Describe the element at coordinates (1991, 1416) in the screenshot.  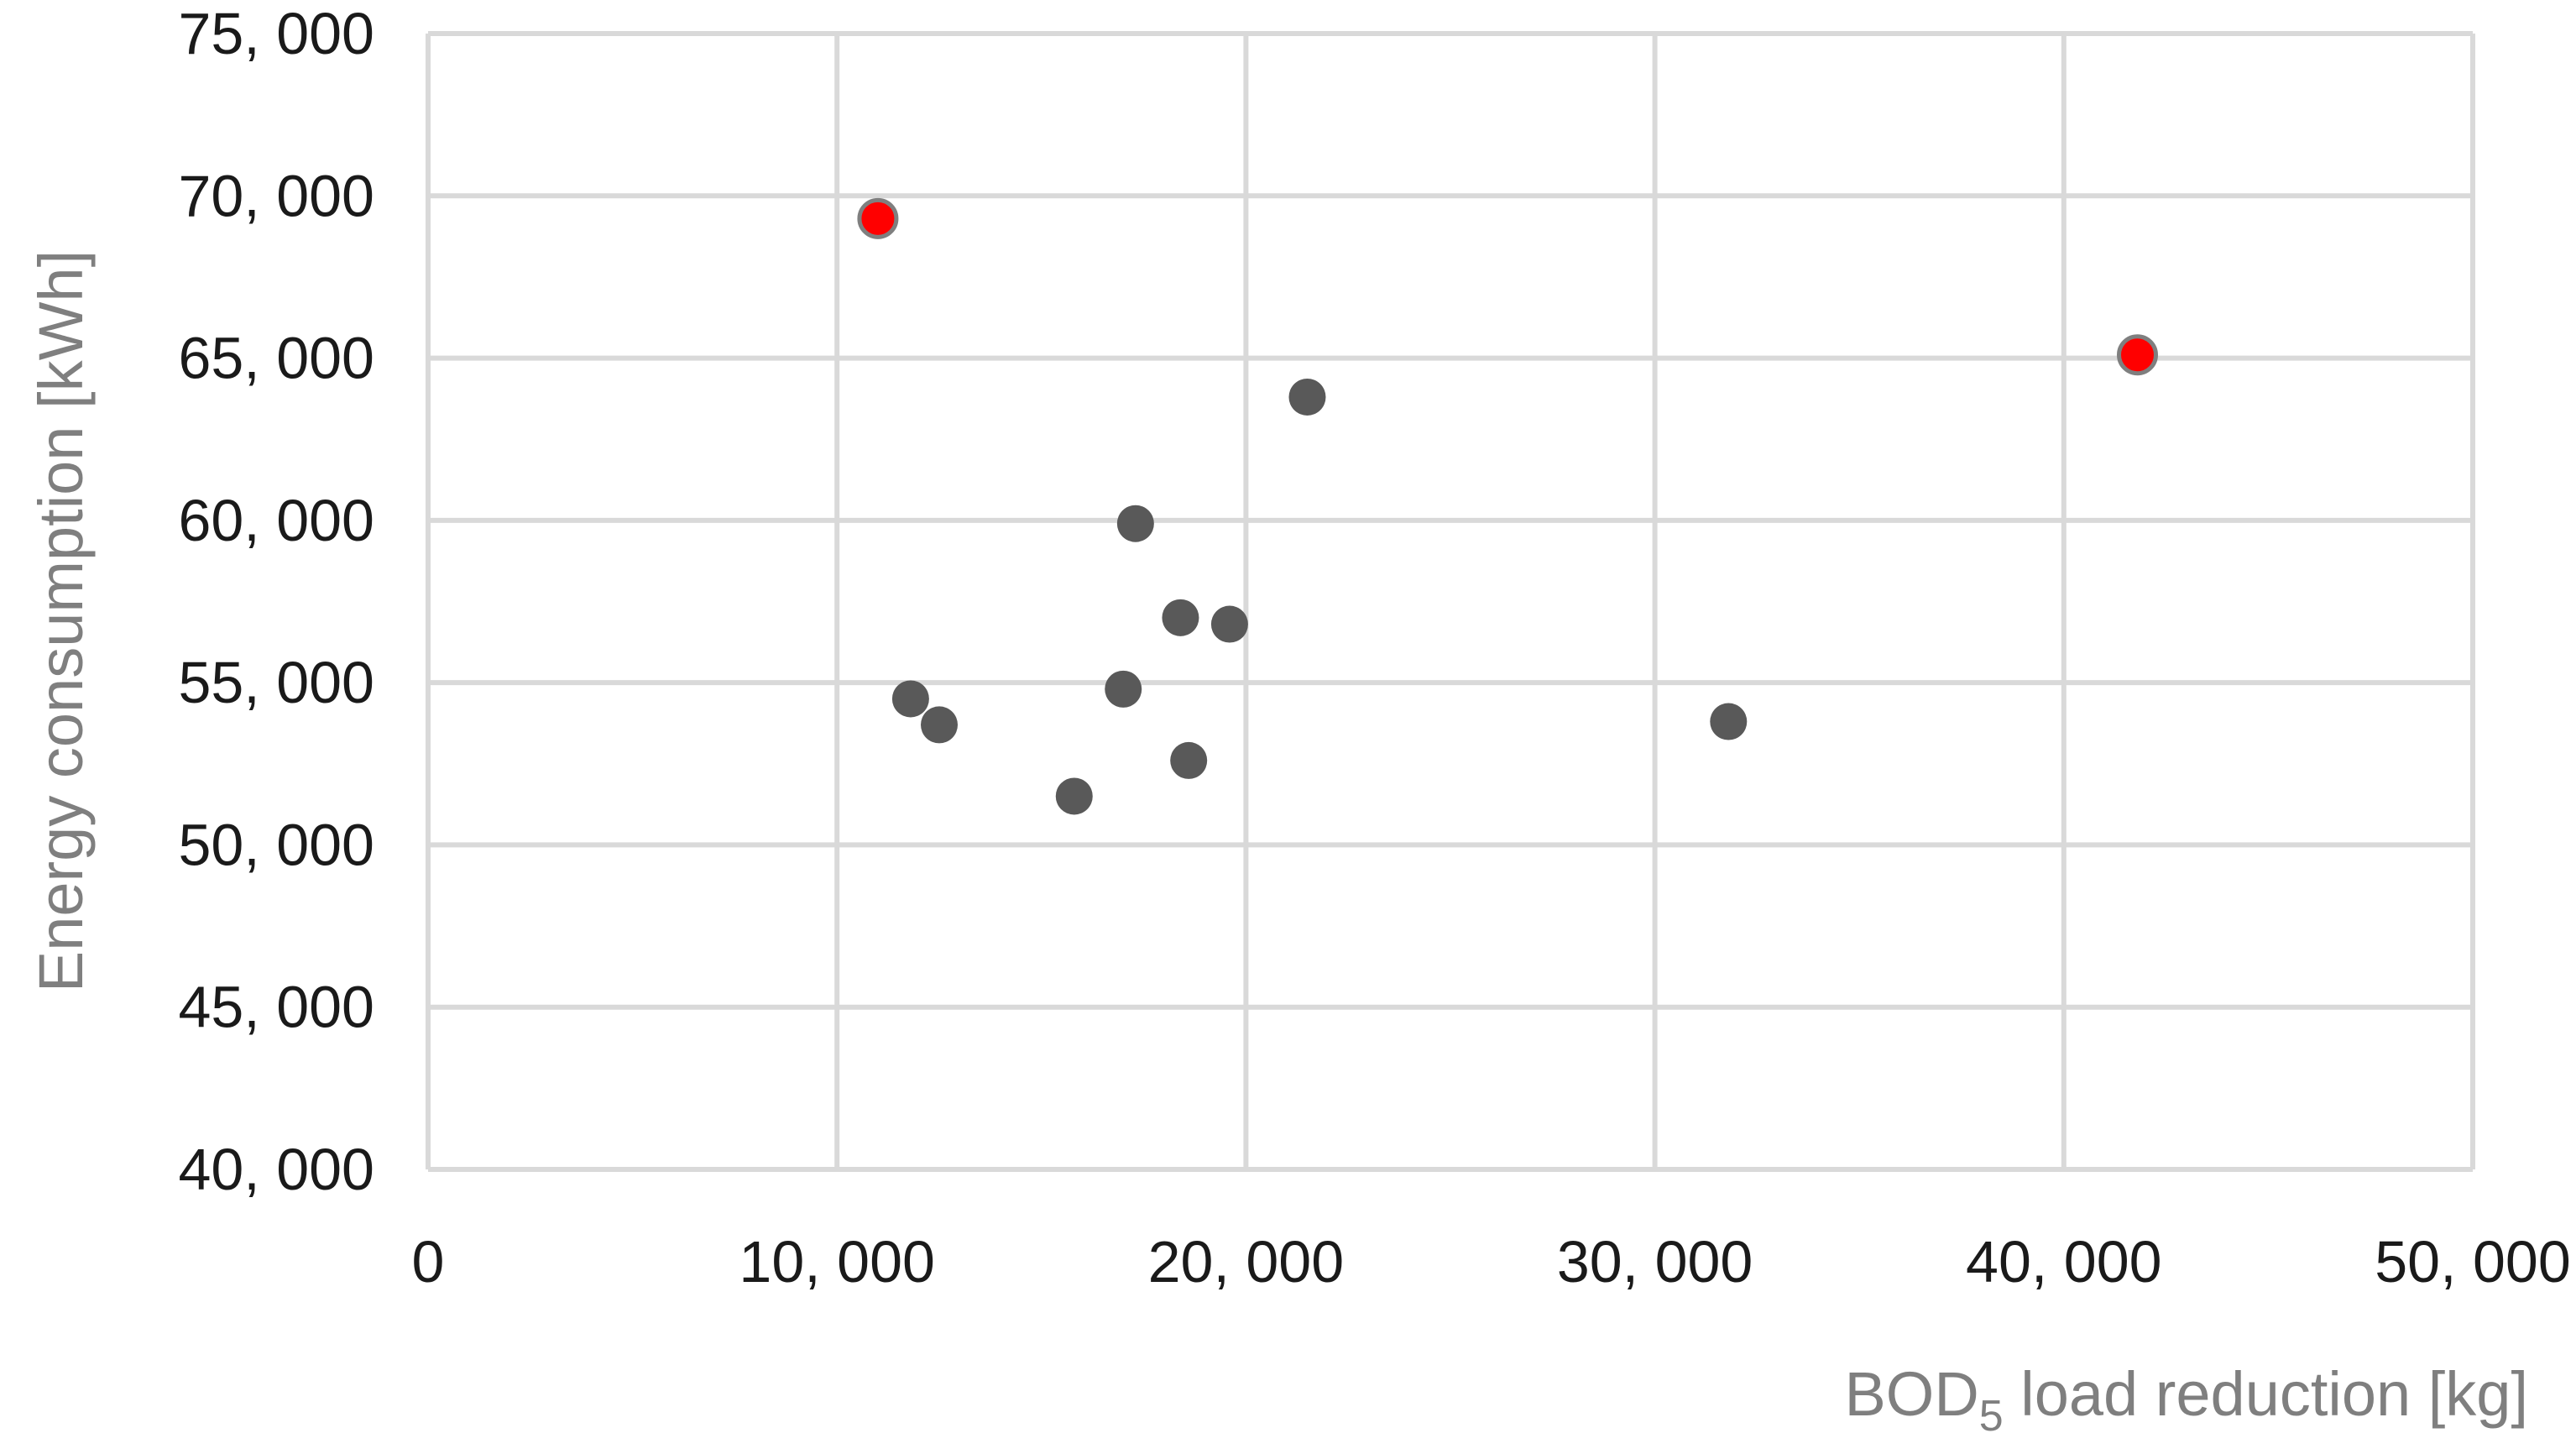
I see `x-axis-title-subscript: 5` at that location.